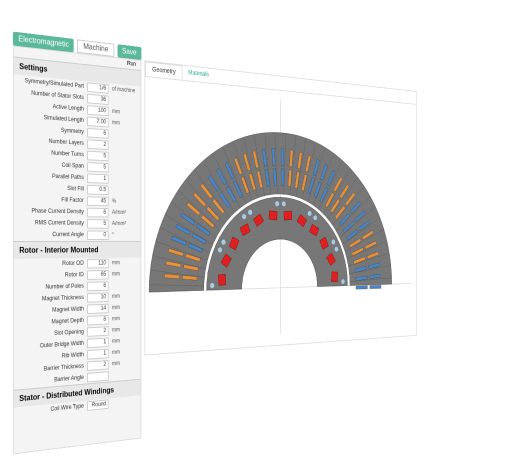  Describe the element at coordinates (50, 177) in the screenshot. I see `setting-label: Parallel Paths` at that location.